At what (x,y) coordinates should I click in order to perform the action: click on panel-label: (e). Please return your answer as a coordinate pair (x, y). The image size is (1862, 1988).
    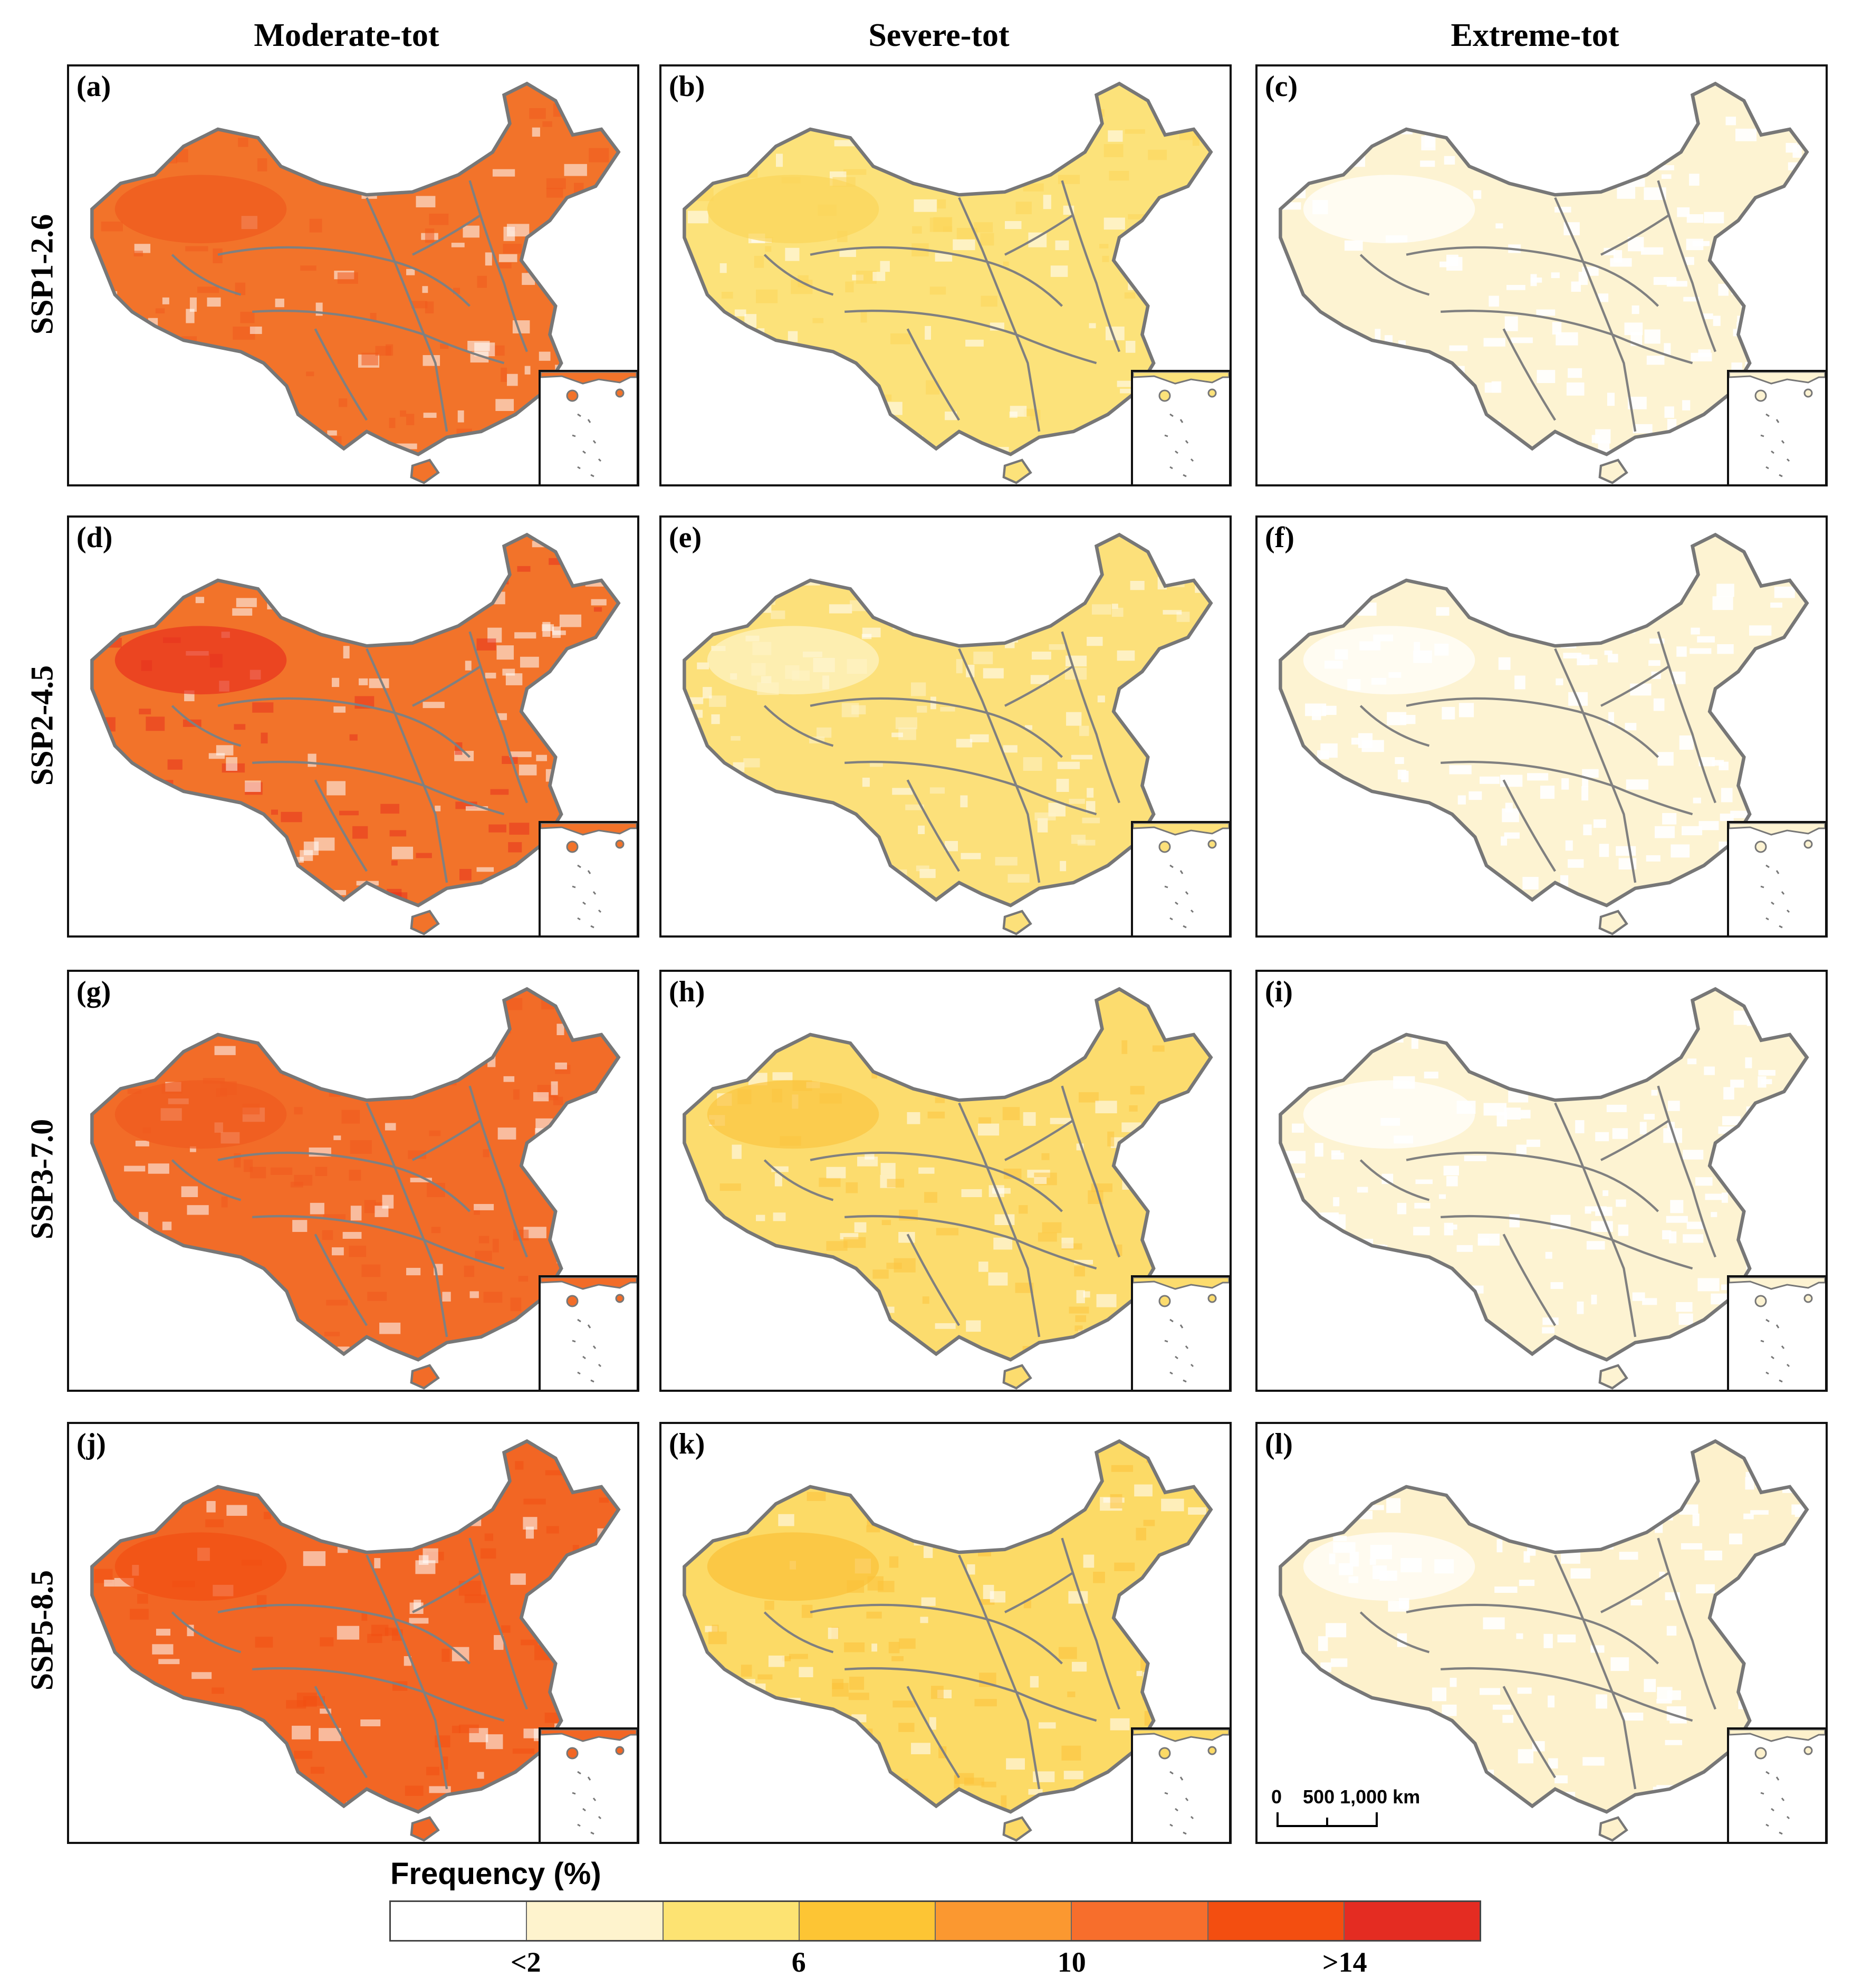
    Looking at the image, I should click on (685, 537).